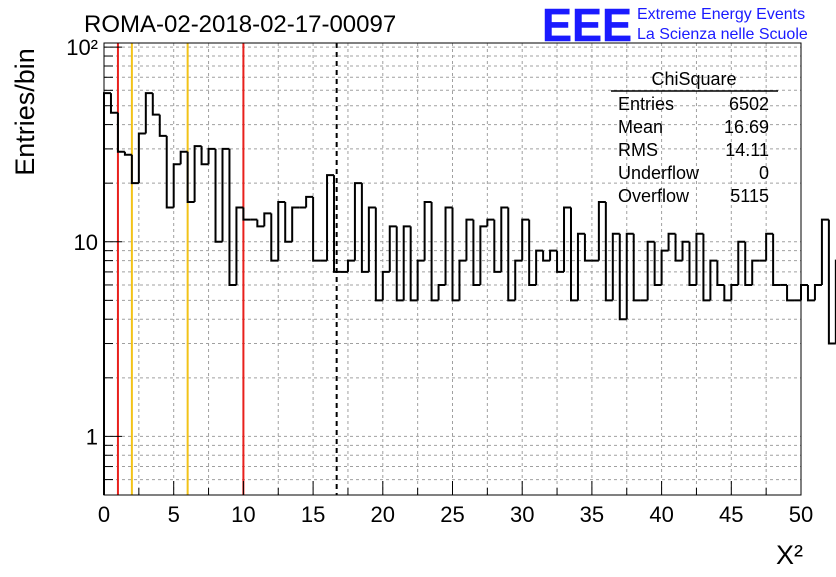 This screenshot has width=836, height=577. What do you see at coordinates (646, 104) in the screenshot?
I see `stats-label-entries: Entries` at bounding box center [646, 104].